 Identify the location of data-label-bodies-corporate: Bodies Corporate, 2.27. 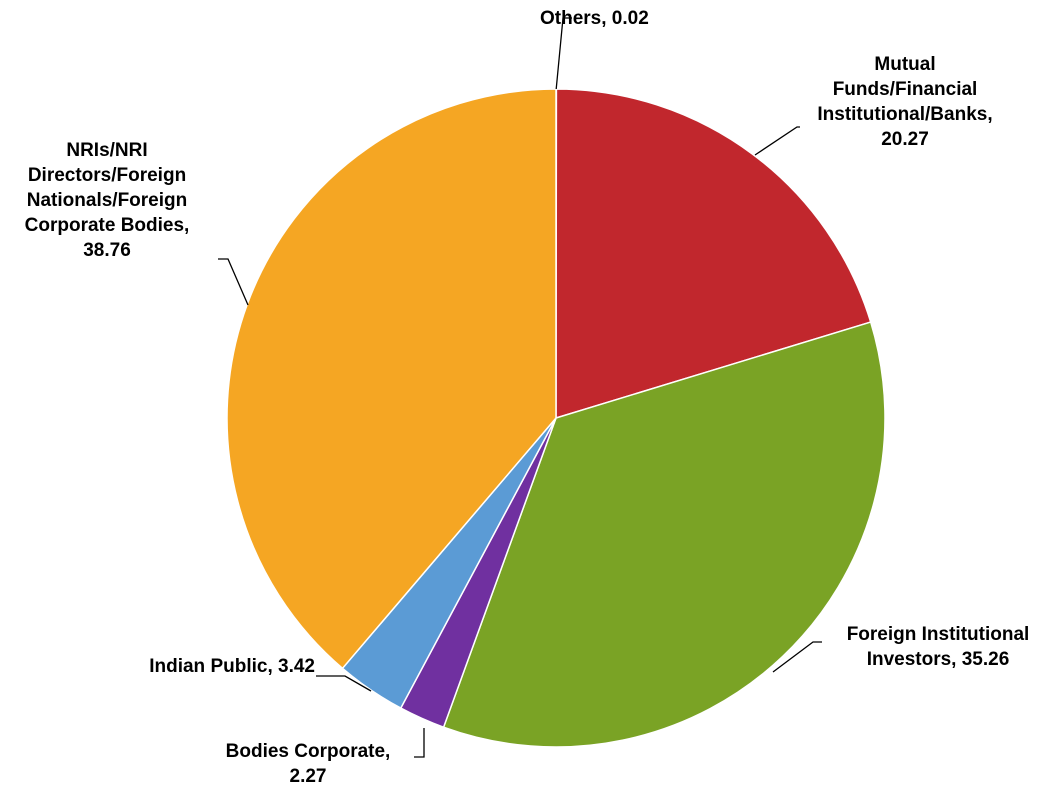
(308, 764).